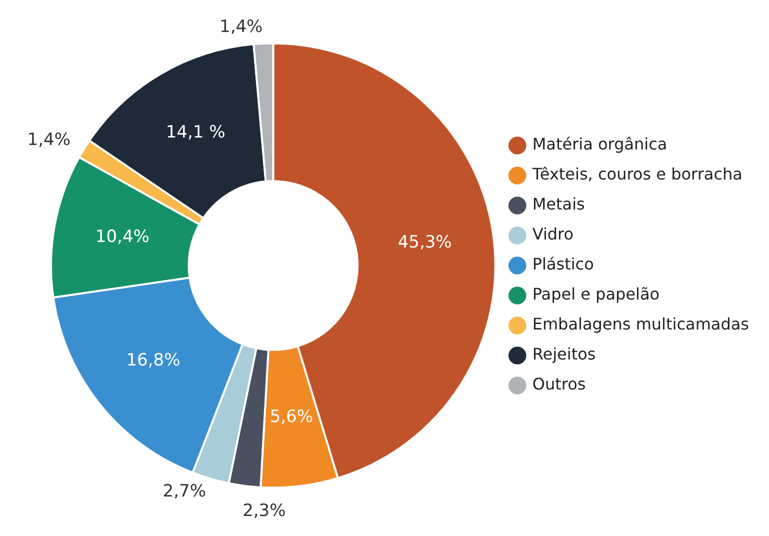  I want to click on data-label: 16,8%, so click(153, 360).